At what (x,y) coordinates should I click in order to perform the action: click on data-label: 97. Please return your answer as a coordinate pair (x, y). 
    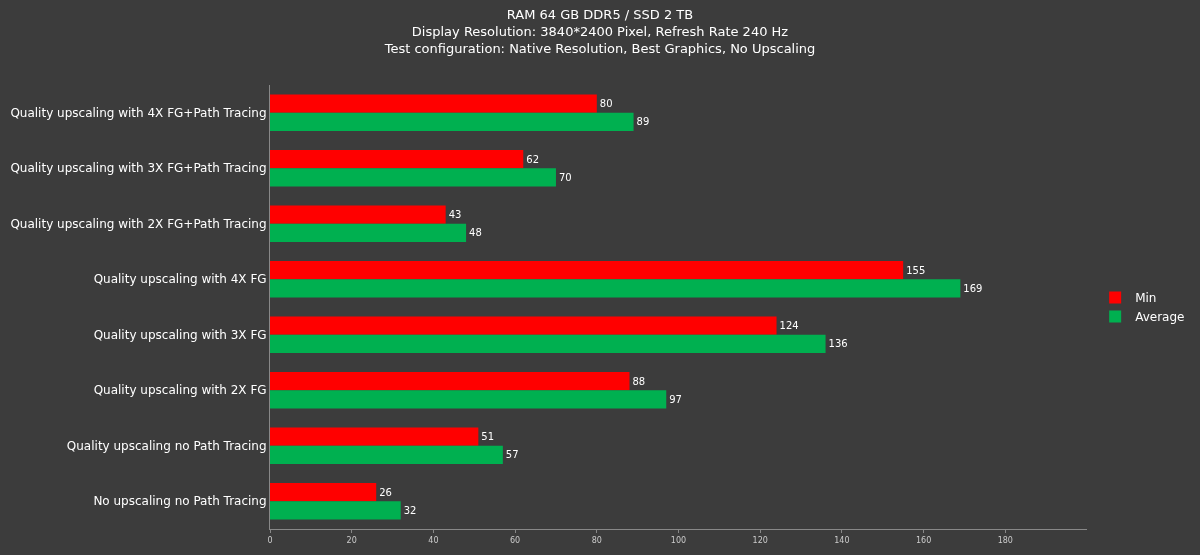
    Looking at the image, I should click on (675, 399).